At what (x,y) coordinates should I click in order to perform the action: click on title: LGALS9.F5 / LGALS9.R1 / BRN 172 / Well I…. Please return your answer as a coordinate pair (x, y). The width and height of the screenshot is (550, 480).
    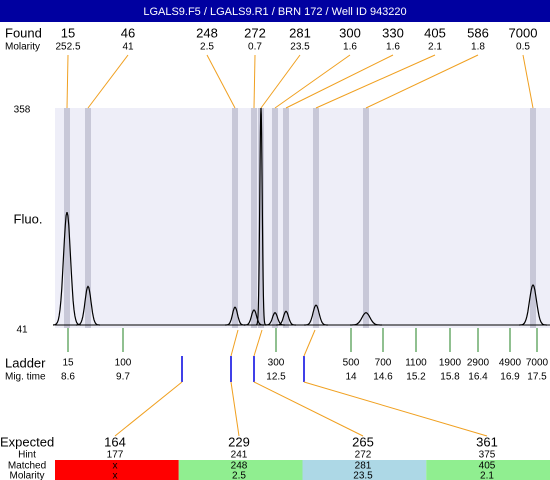
    Looking at the image, I should click on (274, 12).